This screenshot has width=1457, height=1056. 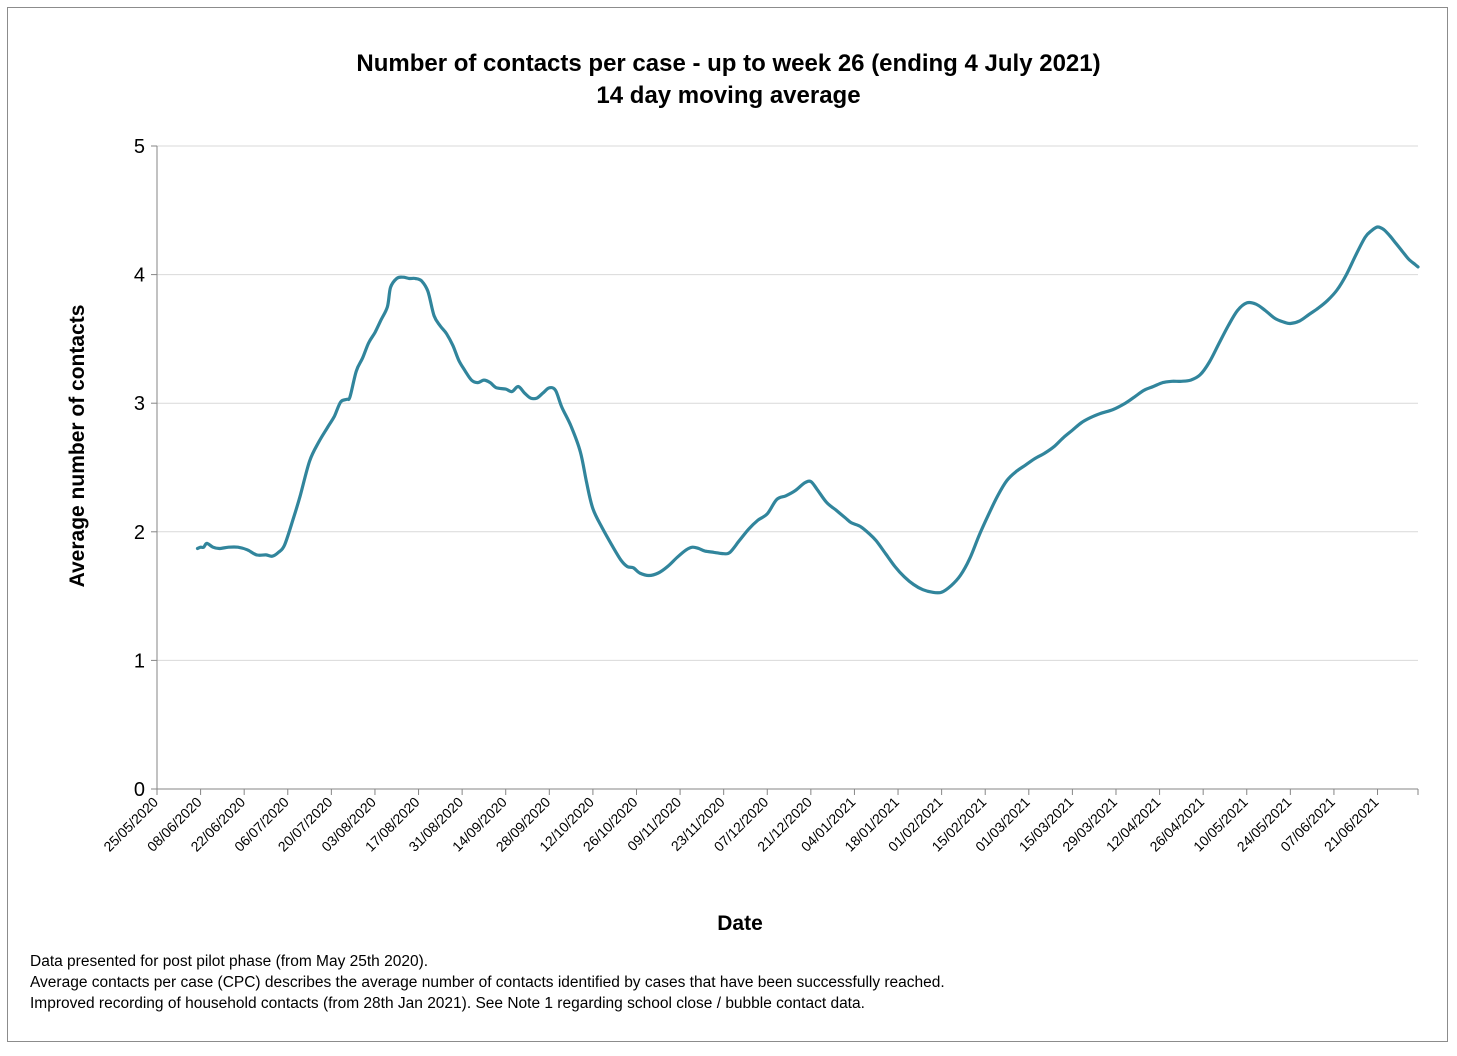 I want to click on y-tick-label: 5, so click(x=139, y=147).